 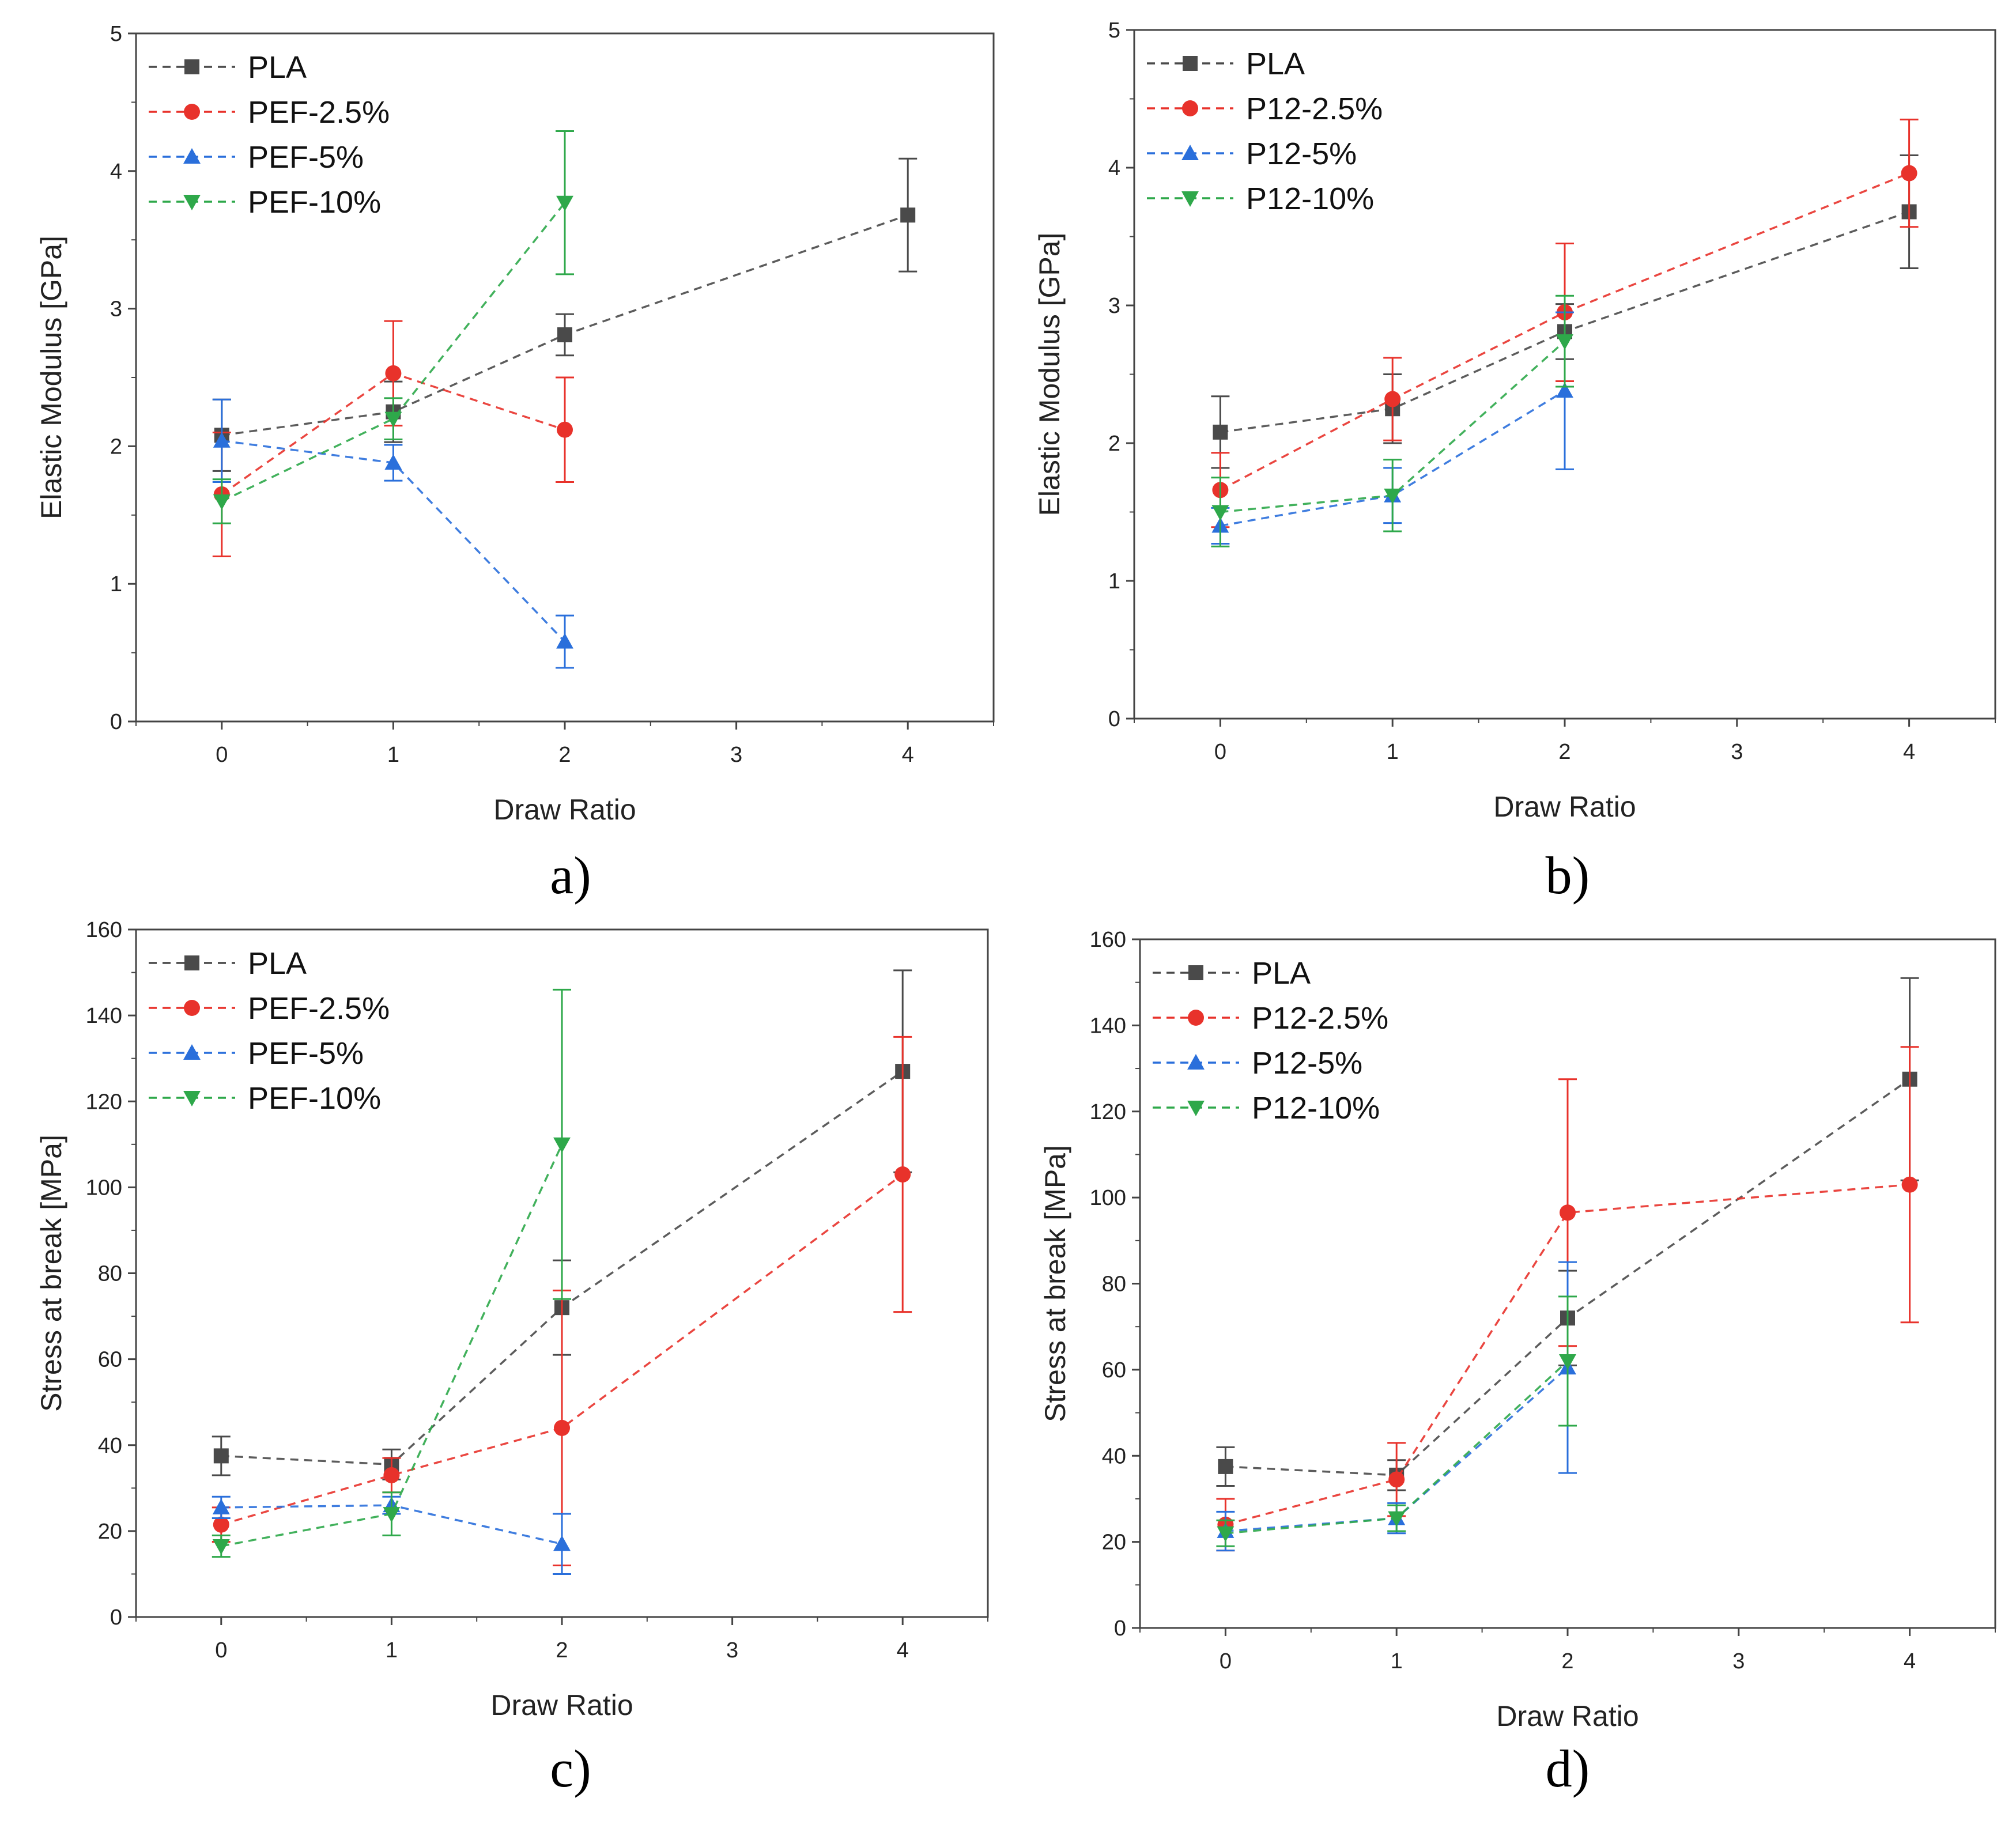 I want to click on series-pef-10-, so click(x=393, y=327).